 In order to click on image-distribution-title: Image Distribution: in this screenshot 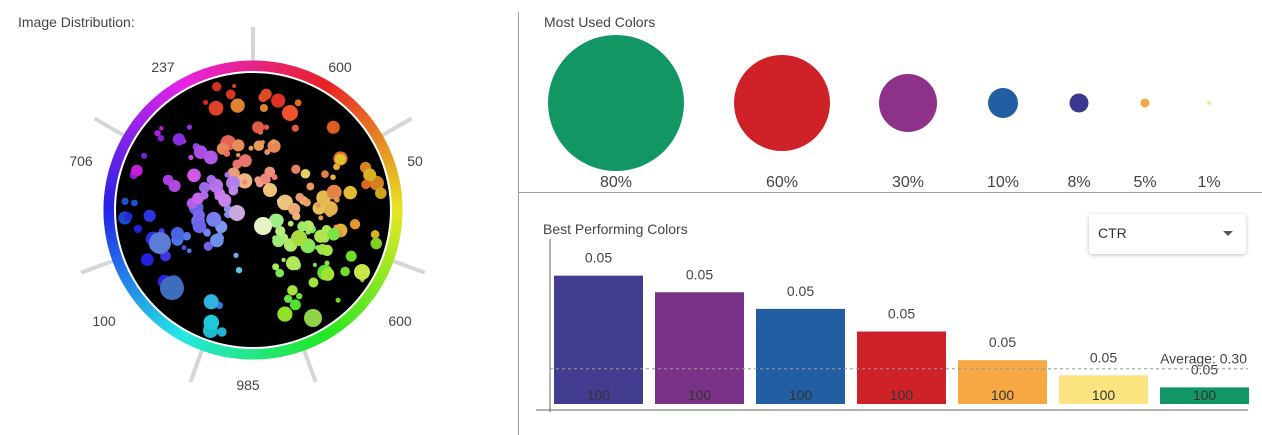, I will do `click(76, 22)`.